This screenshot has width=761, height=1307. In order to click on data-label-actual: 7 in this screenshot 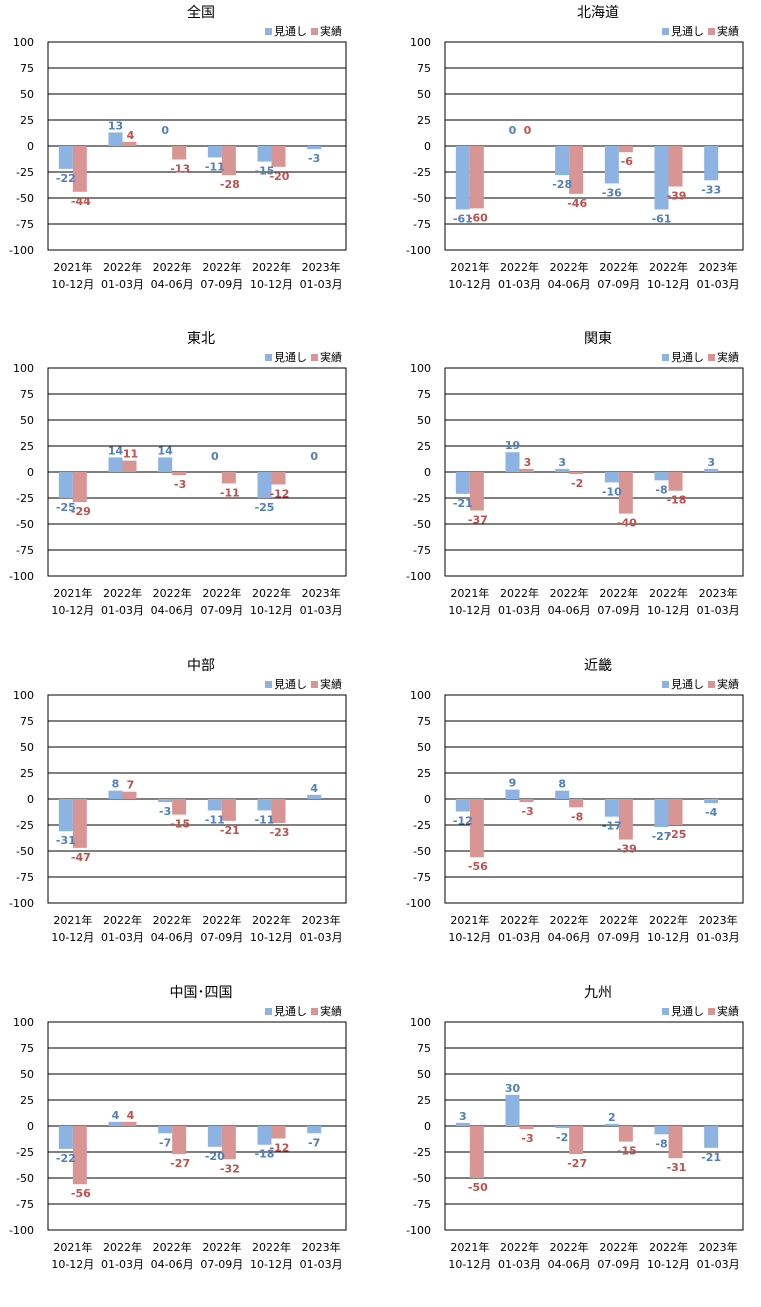, I will do `click(131, 785)`.